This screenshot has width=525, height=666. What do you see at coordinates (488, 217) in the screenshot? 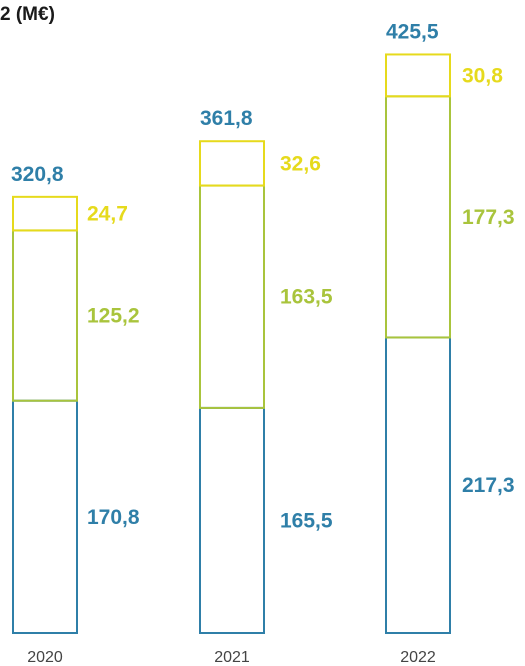
I see `segment-value-label-2022-1: 177,3` at bounding box center [488, 217].